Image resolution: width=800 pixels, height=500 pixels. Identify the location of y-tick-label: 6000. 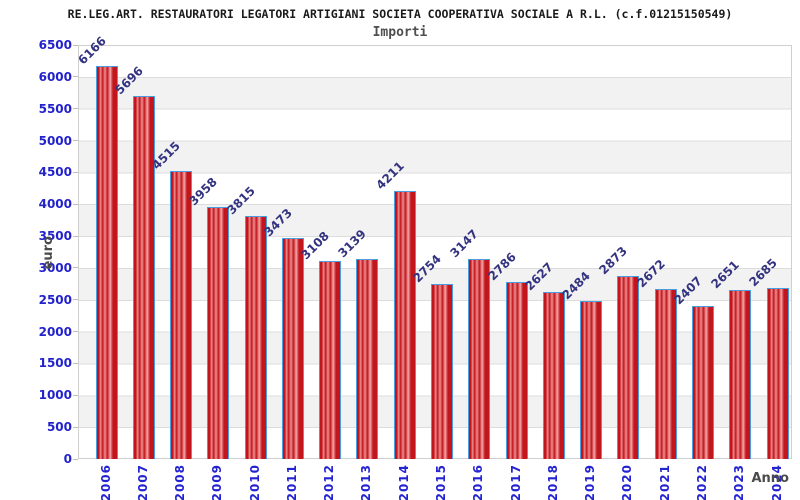
(55, 76).